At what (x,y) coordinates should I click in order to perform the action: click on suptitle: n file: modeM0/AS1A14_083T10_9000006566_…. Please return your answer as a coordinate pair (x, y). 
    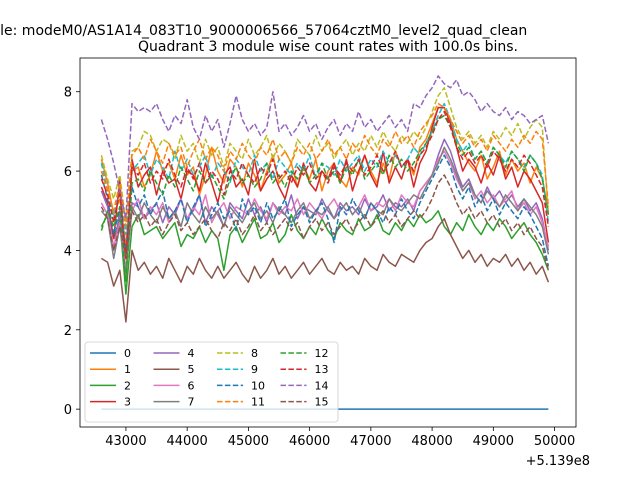
    Looking at the image, I should click on (263, 31).